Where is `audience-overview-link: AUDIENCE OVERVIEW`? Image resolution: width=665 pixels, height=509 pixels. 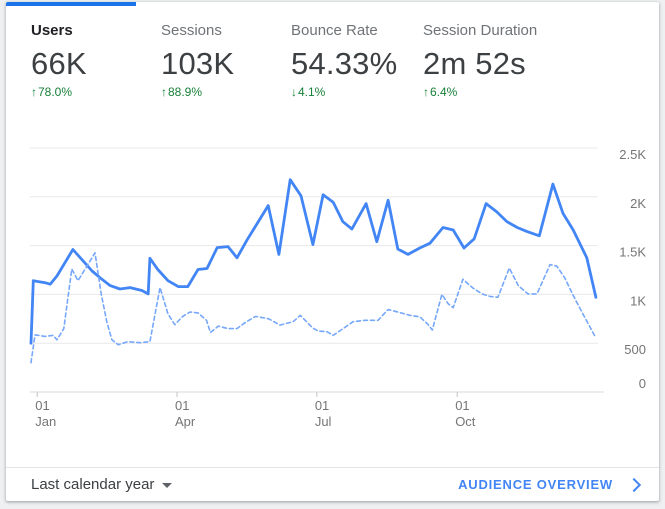
audience-overview-link: AUDIENCE OVERVIEW is located at coordinates (550, 485).